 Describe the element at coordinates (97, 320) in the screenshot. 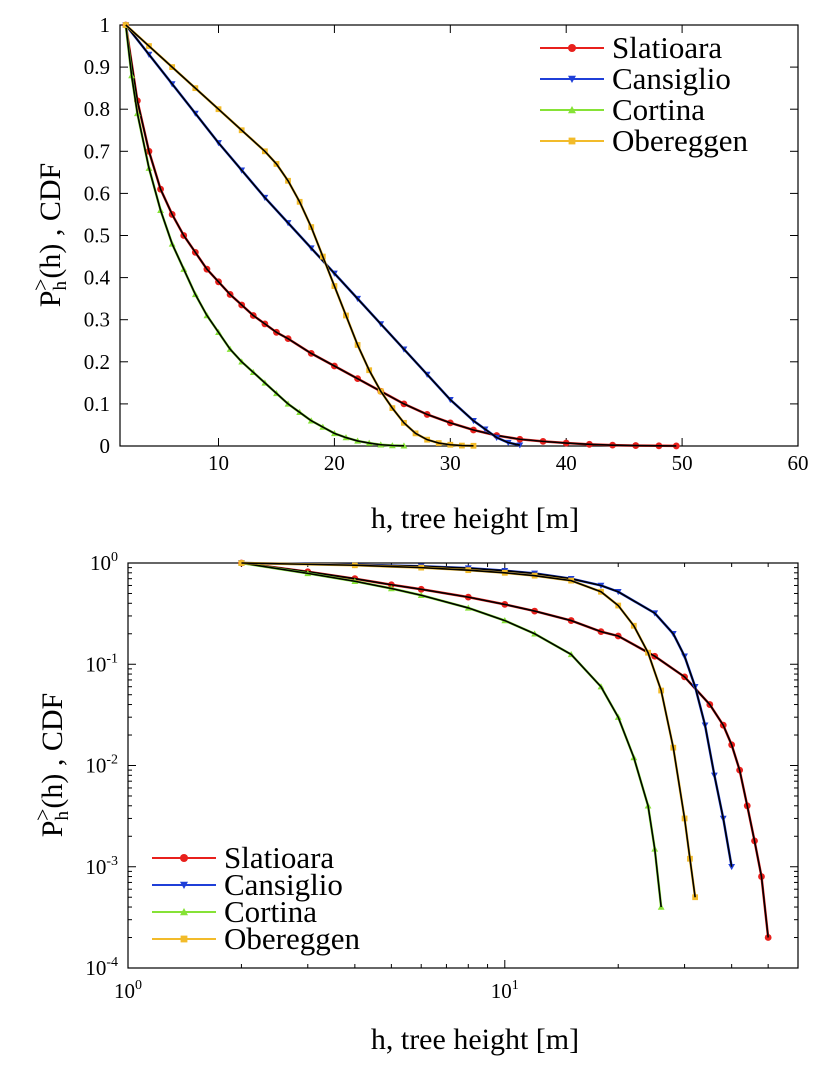

I see `y-tick-label: 0.3` at that location.